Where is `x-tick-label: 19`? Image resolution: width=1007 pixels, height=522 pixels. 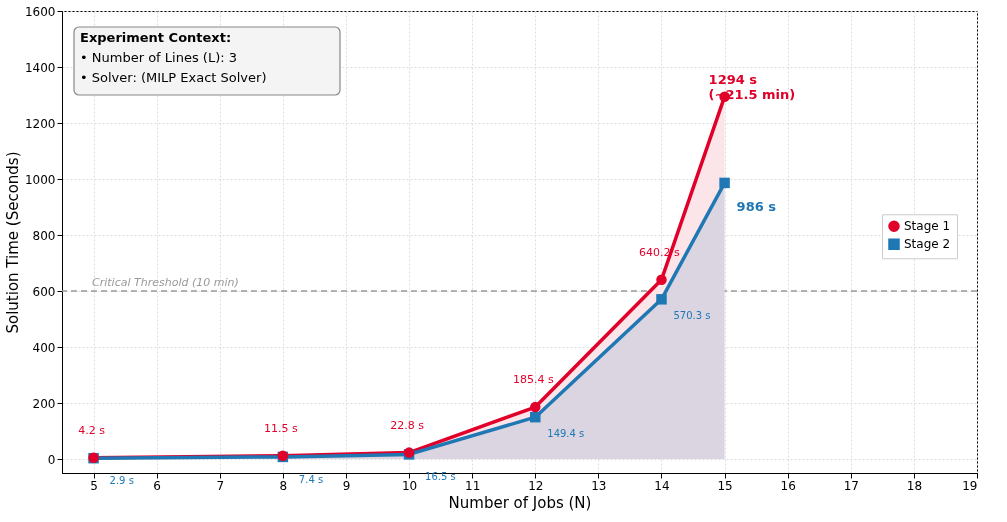
x-tick-label: 19 is located at coordinates (970, 485).